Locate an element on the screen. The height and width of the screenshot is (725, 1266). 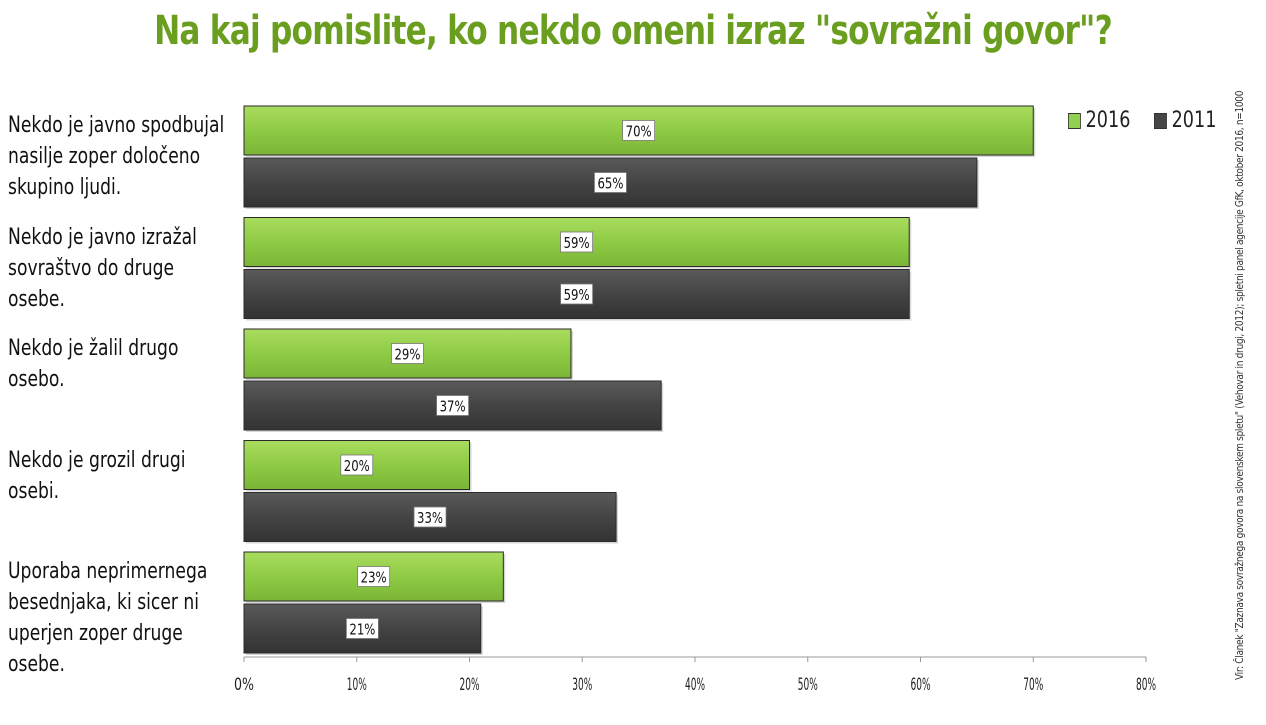
data-label-2016-2: 29% is located at coordinates (407, 355).